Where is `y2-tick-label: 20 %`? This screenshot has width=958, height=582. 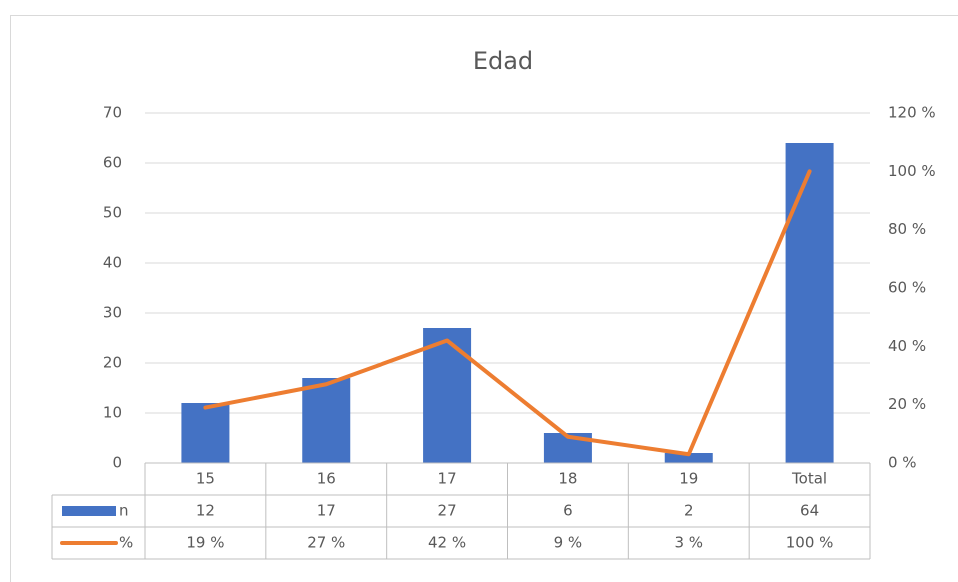 y2-tick-label: 20 % is located at coordinates (907, 404).